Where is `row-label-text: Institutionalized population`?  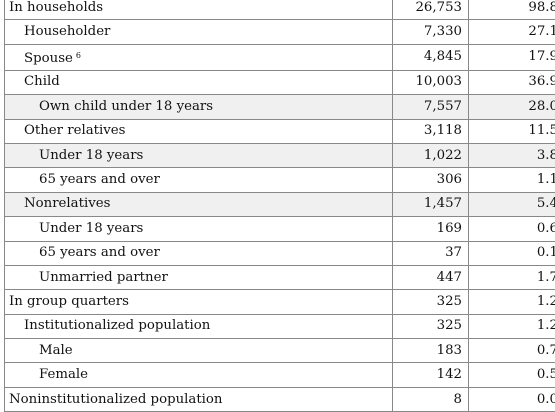 row-label-text: Institutionalized population is located at coordinates (117, 325).